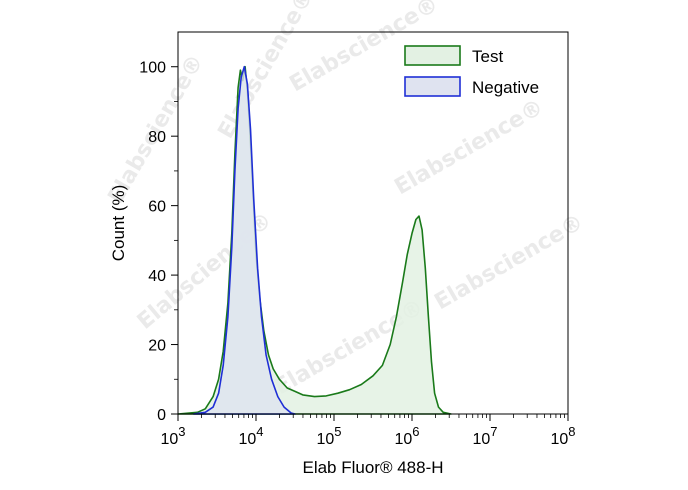 The image size is (688, 490). I want to click on y-tick-label: 40, so click(157, 276).